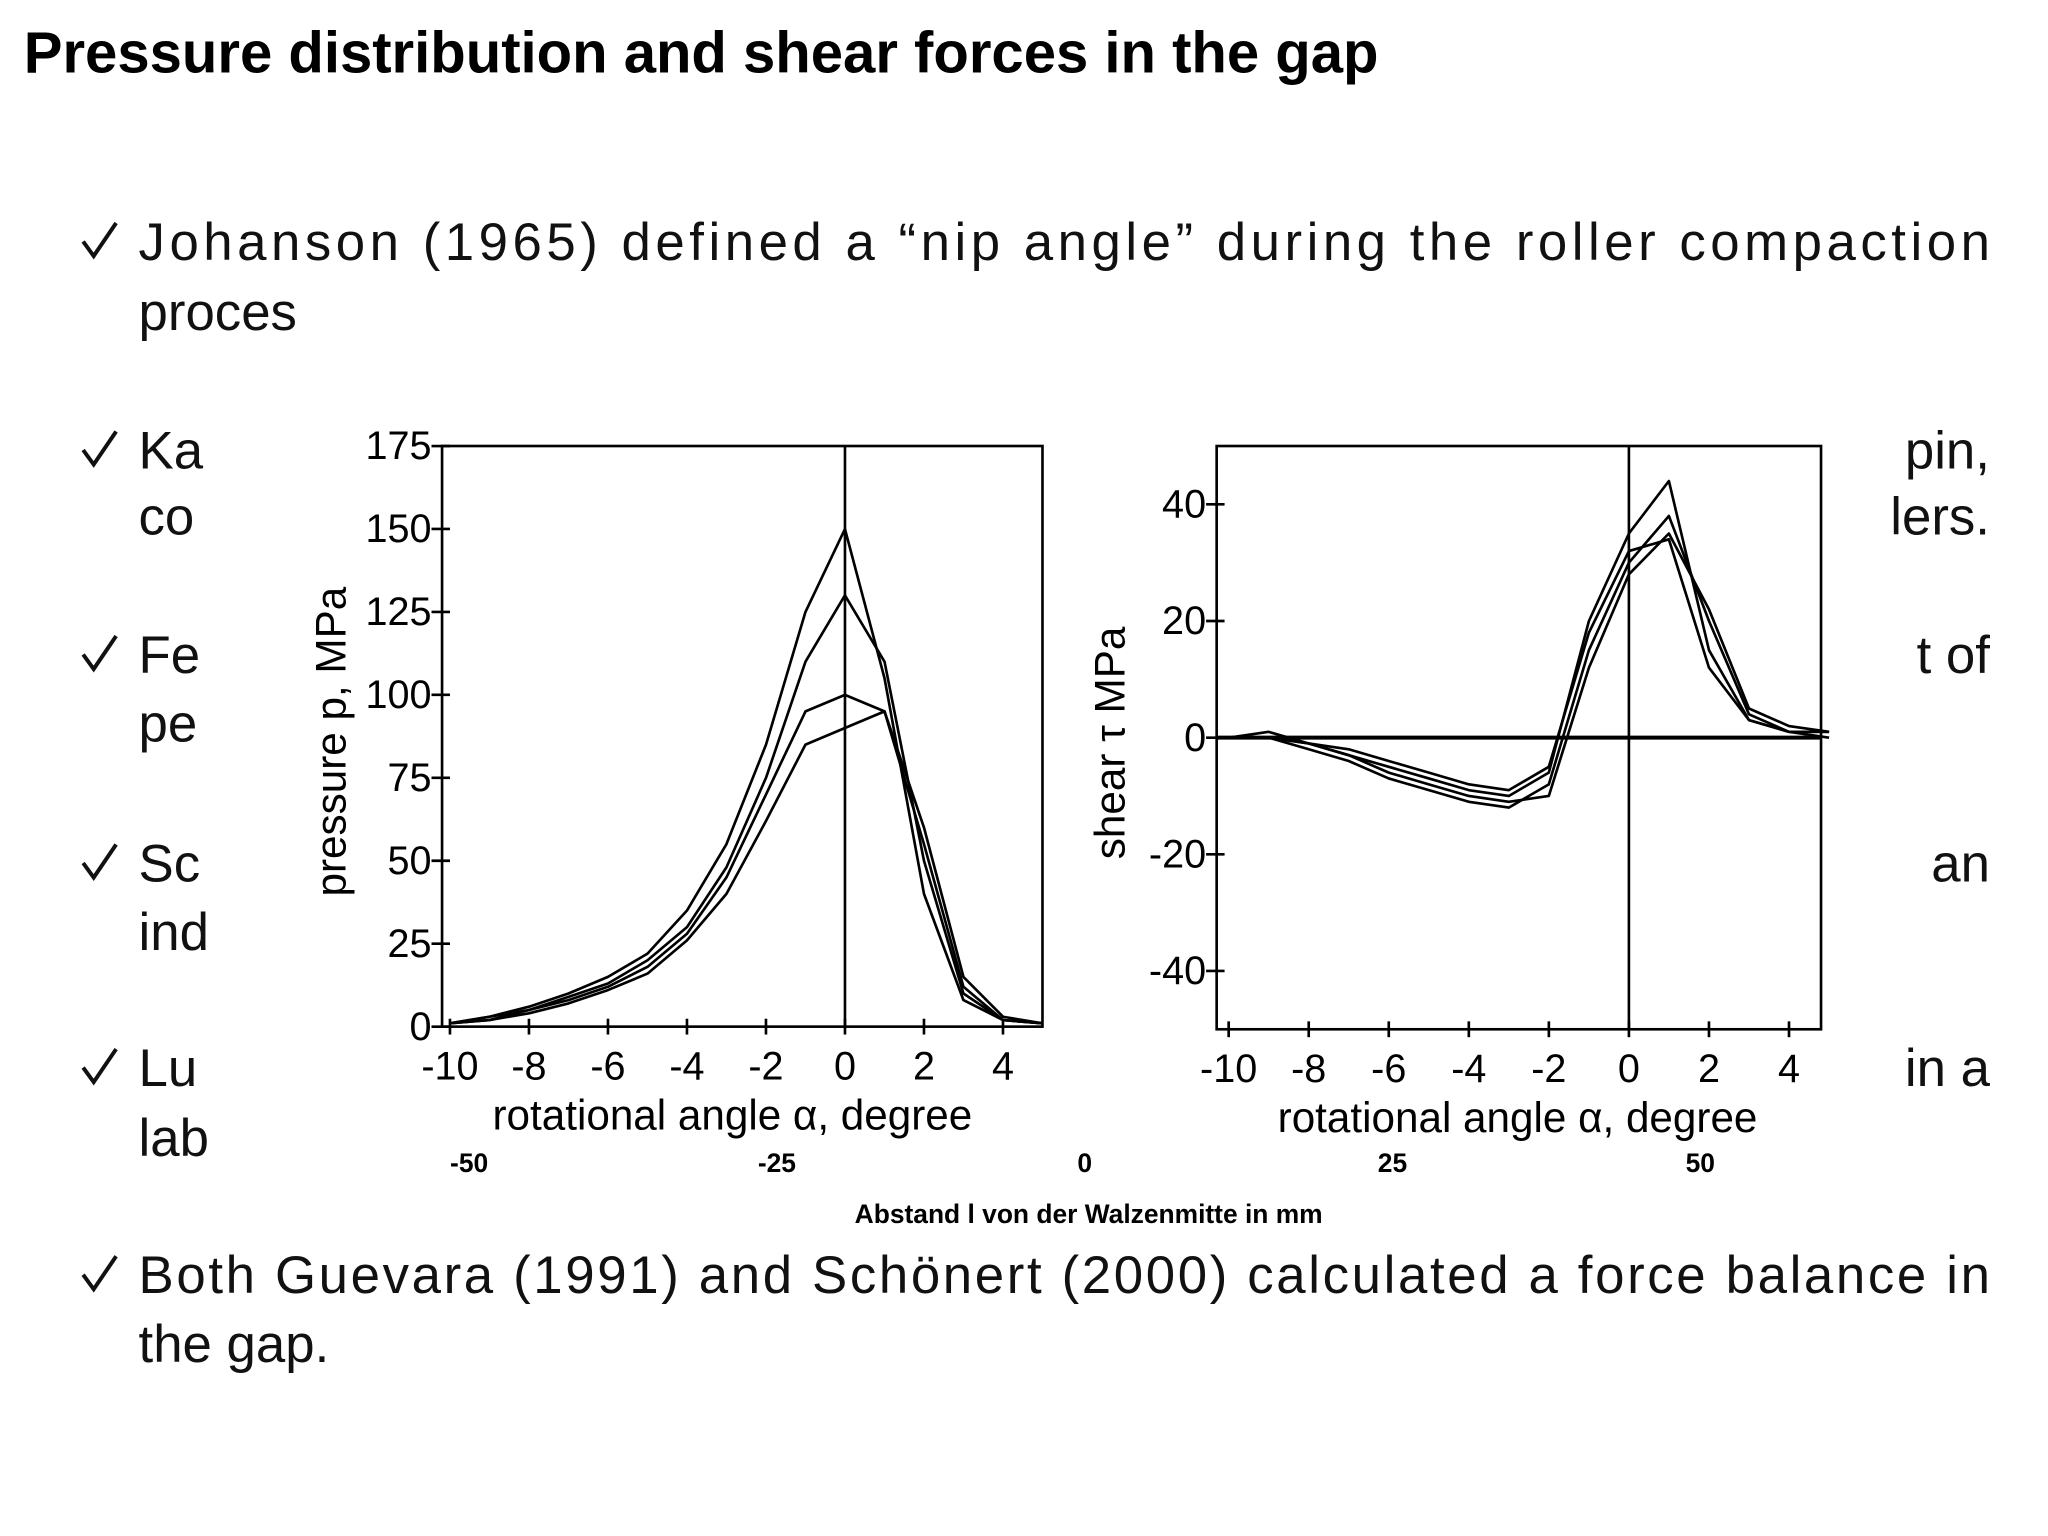  I want to click on bullet-text: Sc, so click(170, 863).